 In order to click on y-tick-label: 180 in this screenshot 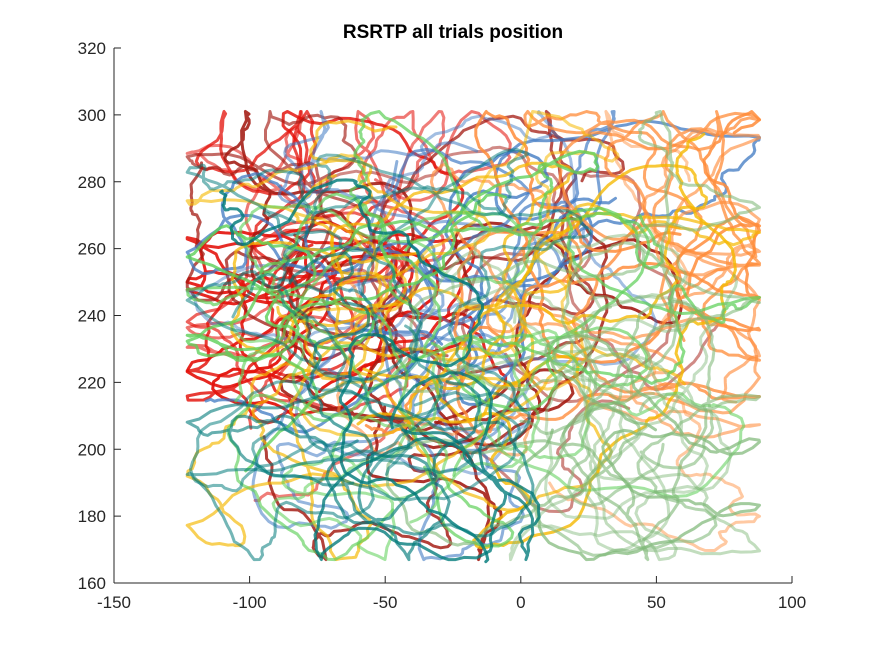, I will do `click(92, 516)`.